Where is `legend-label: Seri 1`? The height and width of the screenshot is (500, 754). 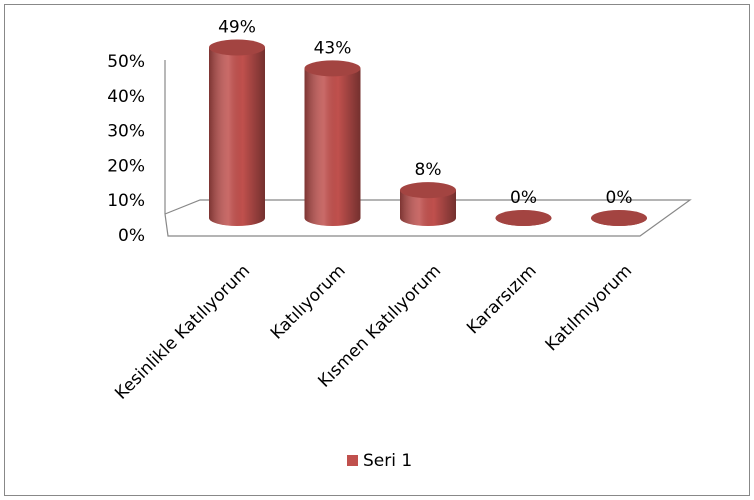
legend-label: Seri 1 is located at coordinates (387, 461).